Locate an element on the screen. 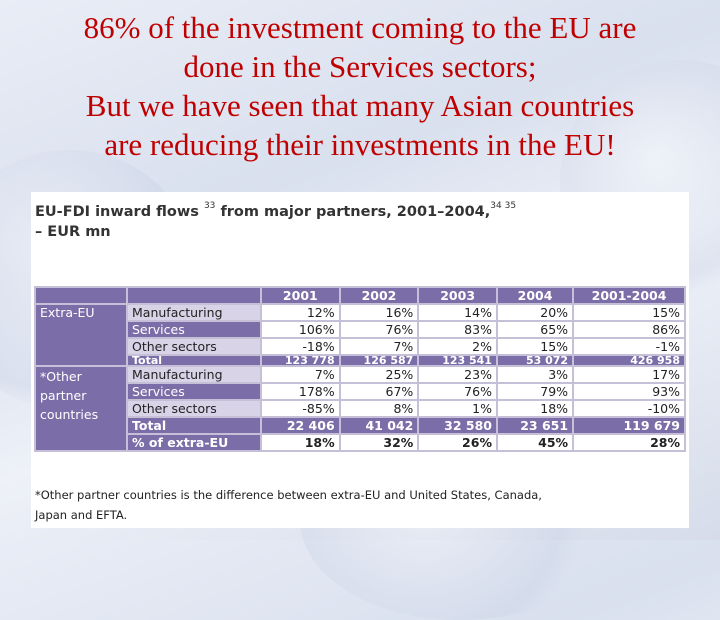 This screenshot has width=720, height=620. cell-value: 23 651 is located at coordinates (535, 425).